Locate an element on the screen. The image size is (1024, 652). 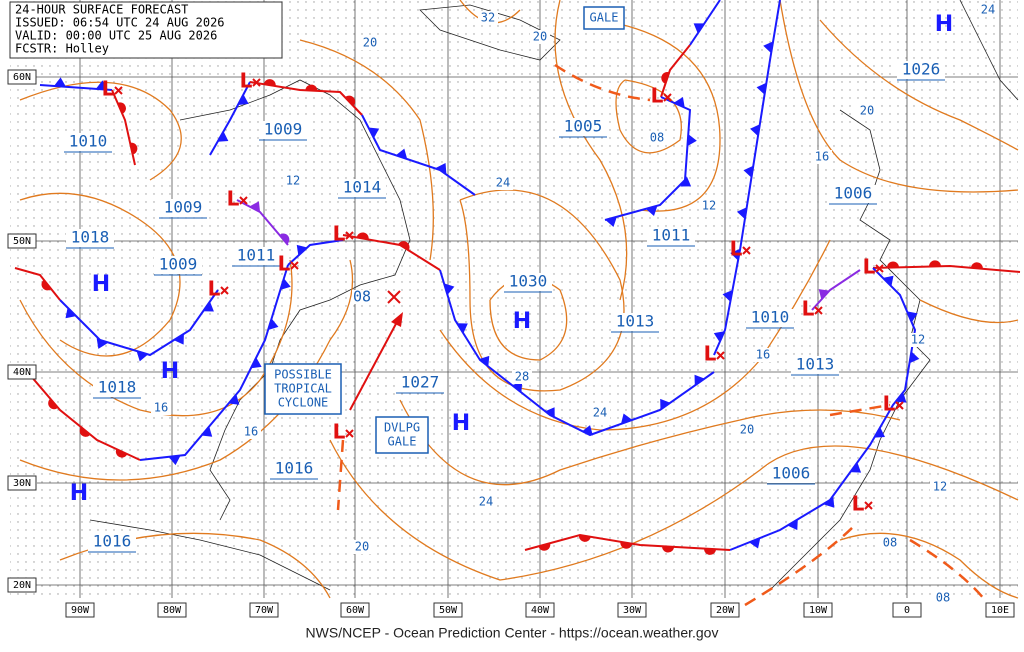
longitude-label: 30W is located at coordinates (632, 610).